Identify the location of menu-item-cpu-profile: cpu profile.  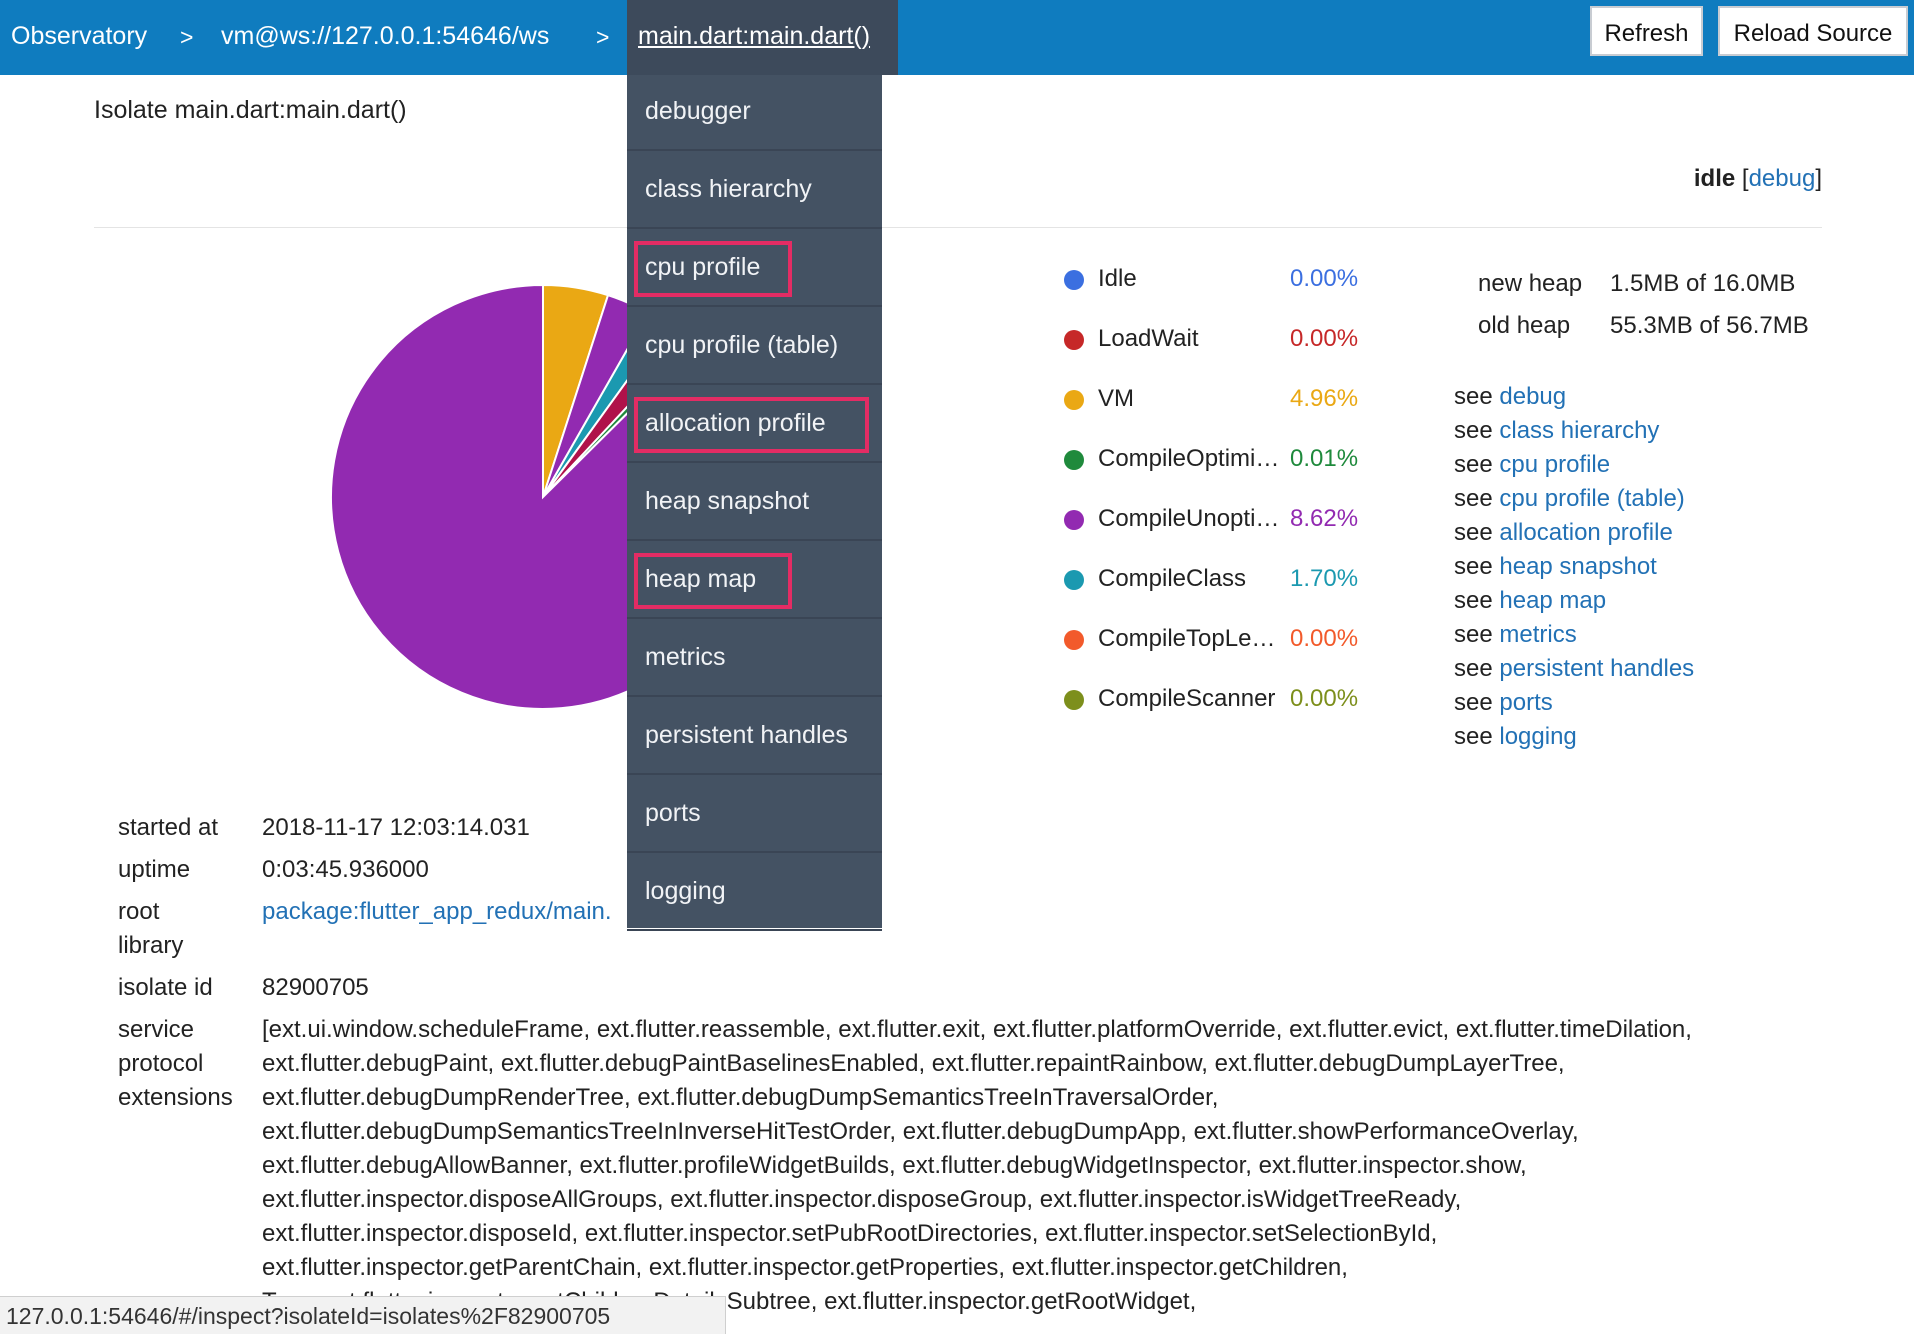
(754, 269).